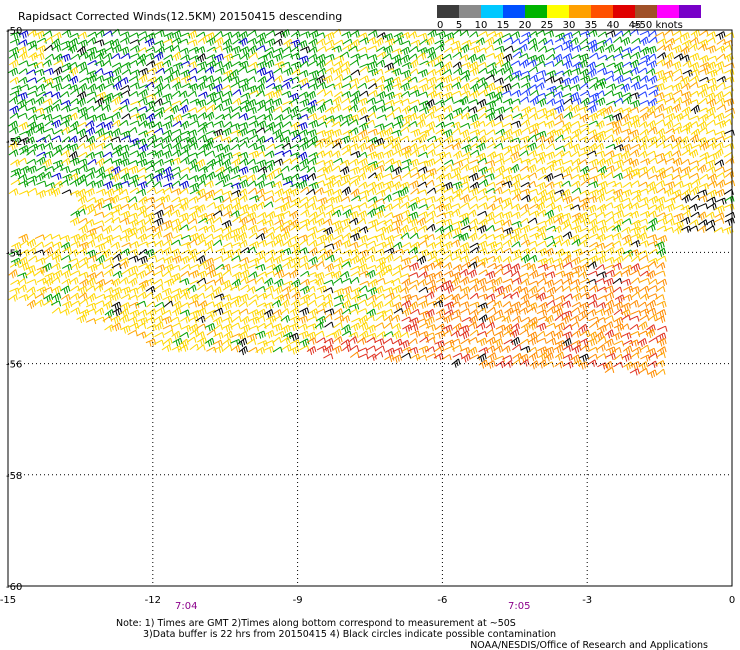  What do you see at coordinates (442, 600) in the screenshot?
I see `lon-label: -6` at bounding box center [442, 600].